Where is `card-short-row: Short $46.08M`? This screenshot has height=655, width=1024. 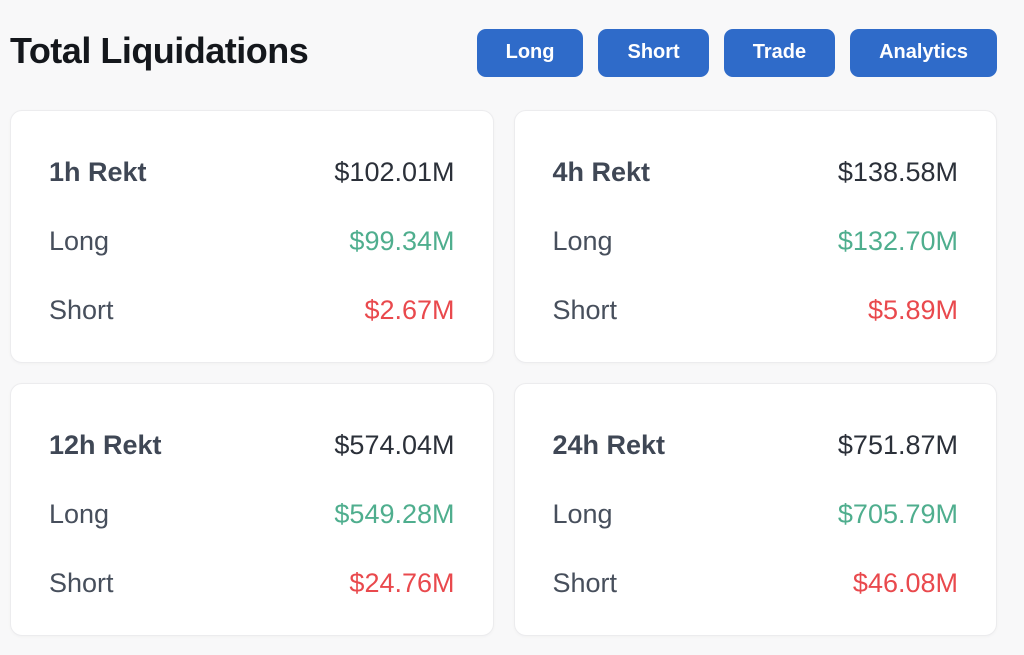 card-short-row: Short $46.08M is located at coordinates (756, 583).